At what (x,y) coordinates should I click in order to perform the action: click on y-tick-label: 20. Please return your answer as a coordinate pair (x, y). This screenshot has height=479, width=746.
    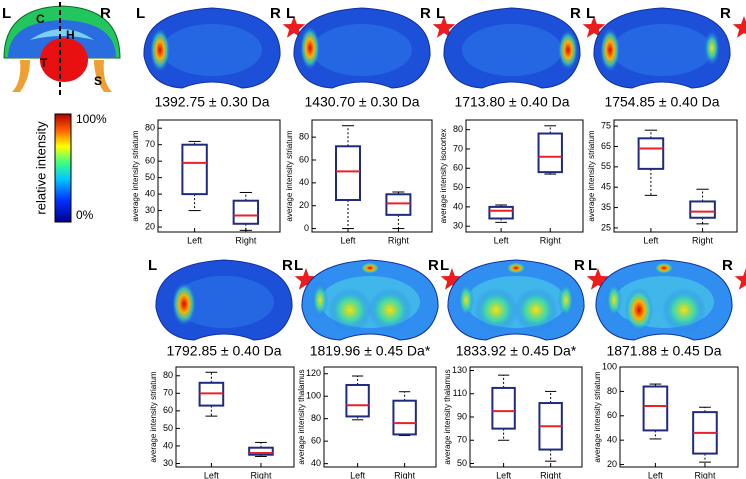
    Looking at the image, I should click on (304, 205).